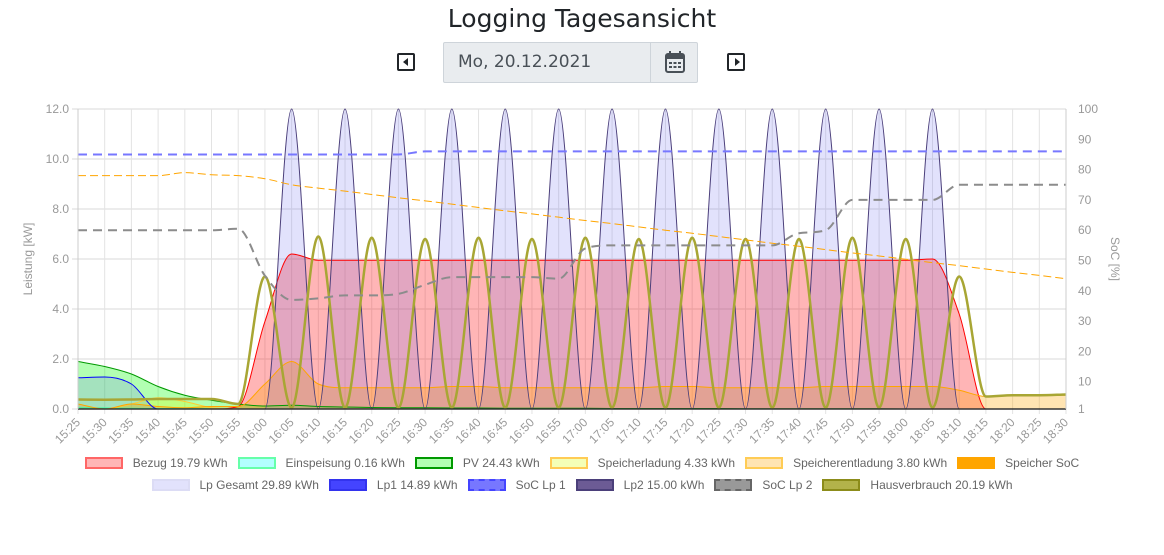 This screenshot has width=1164, height=555. I want to click on legend-label: Lp1 14.89 kWh, so click(417, 485).